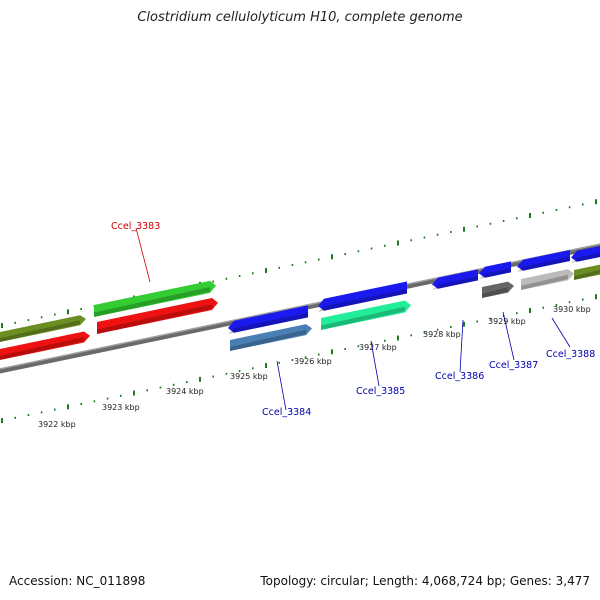 The image size is (600, 600). Describe the element at coordinates (249, 376) in the screenshot. I see `scale-tick-label: 3925 kbp` at that location.